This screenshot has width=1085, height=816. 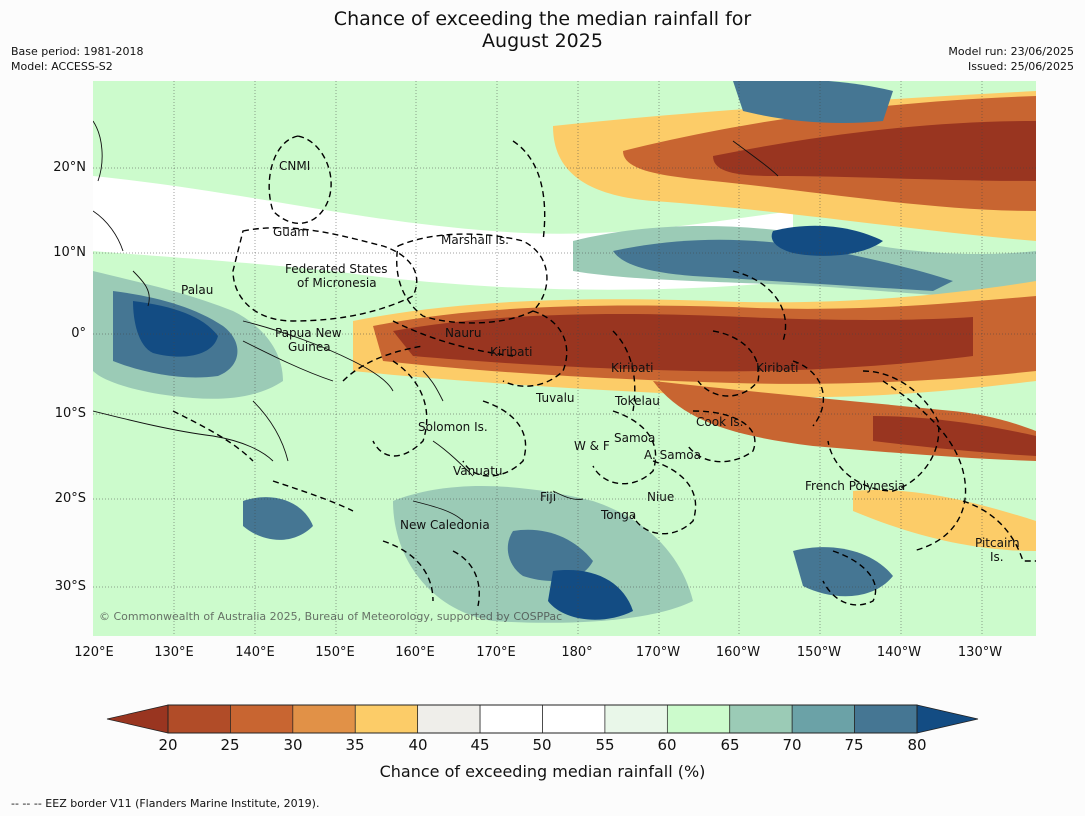 What do you see at coordinates (1011, 51) in the screenshot?
I see `model-run-text: Model run: 23/06/2025` at bounding box center [1011, 51].